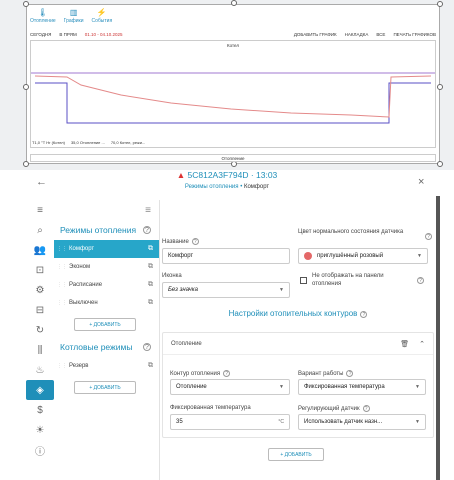 The image size is (454, 480). Describe the element at coordinates (106, 285) in the screenshot. I see `mode-item-schedule: ⋮⋮ Расписание ⧉` at that location.